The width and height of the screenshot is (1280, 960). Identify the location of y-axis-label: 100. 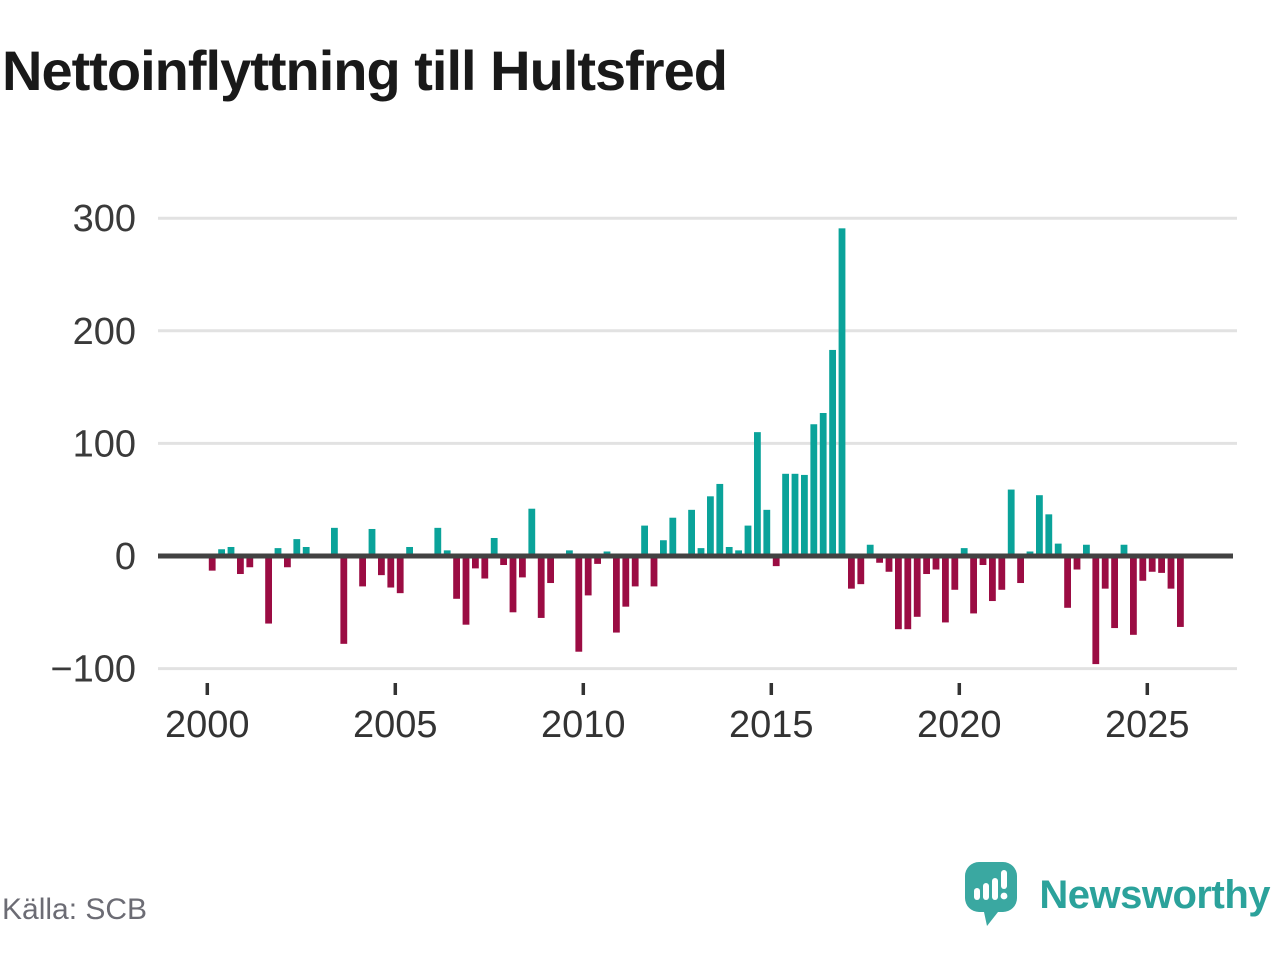
(104, 444).